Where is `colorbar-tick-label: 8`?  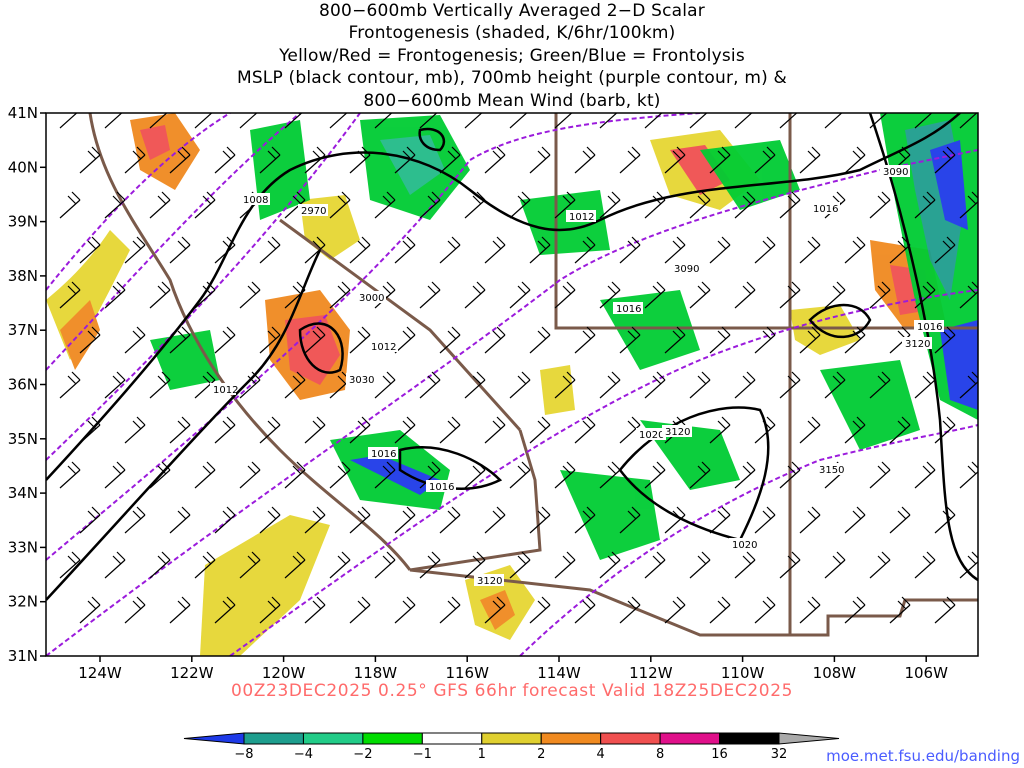 colorbar-tick-label: 8 is located at coordinates (660, 754).